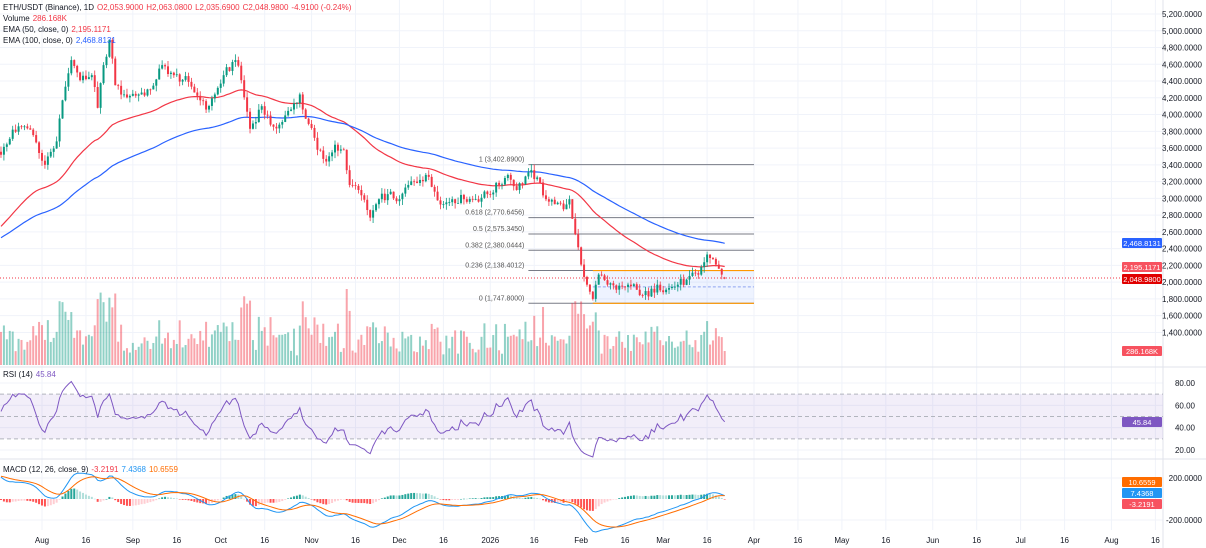 Image resolution: width=1206 pixels, height=548 pixels. I want to click on rsi-legend: RSI (14) 45.84, so click(31, 375).